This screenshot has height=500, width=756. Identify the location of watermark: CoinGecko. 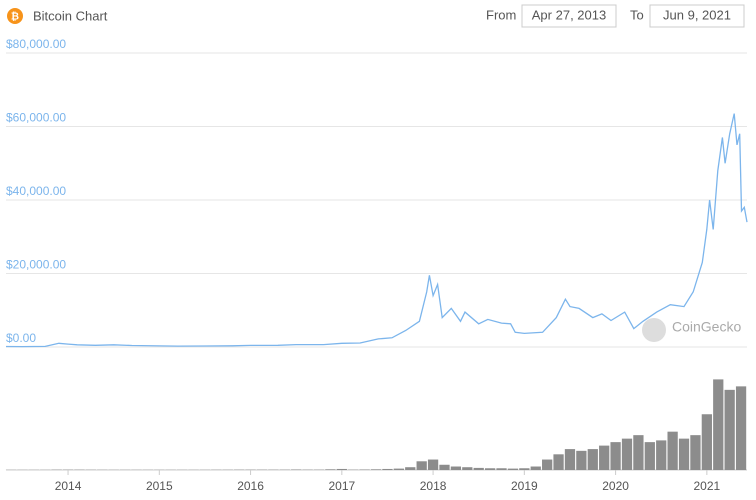
(706, 327).